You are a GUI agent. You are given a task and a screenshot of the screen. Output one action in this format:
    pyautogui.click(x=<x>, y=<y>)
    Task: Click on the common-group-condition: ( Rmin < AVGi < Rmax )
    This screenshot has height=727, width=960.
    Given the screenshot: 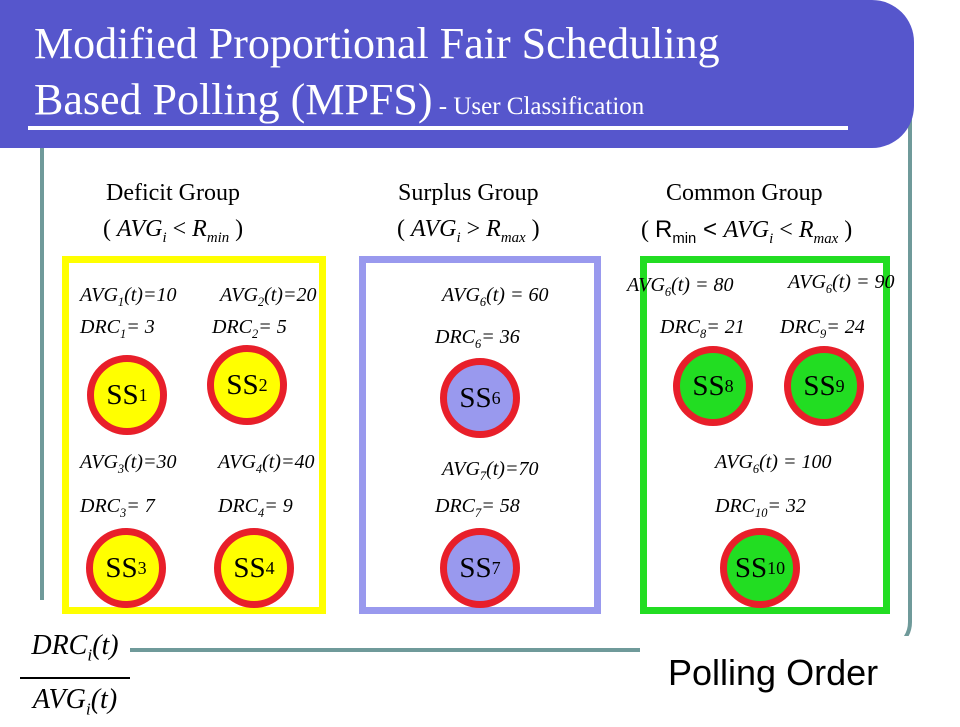 What is the action you would take?
    pyautogui.click(x=747, y=231)
    